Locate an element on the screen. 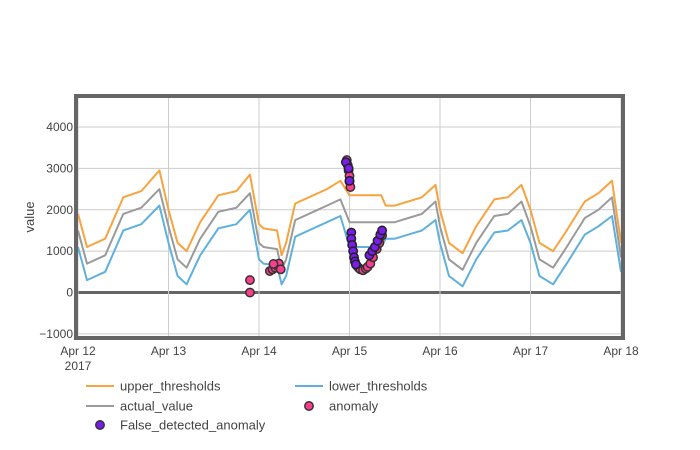 The image size is (700, 450). marker-layer is located at coordinates (316, 226).